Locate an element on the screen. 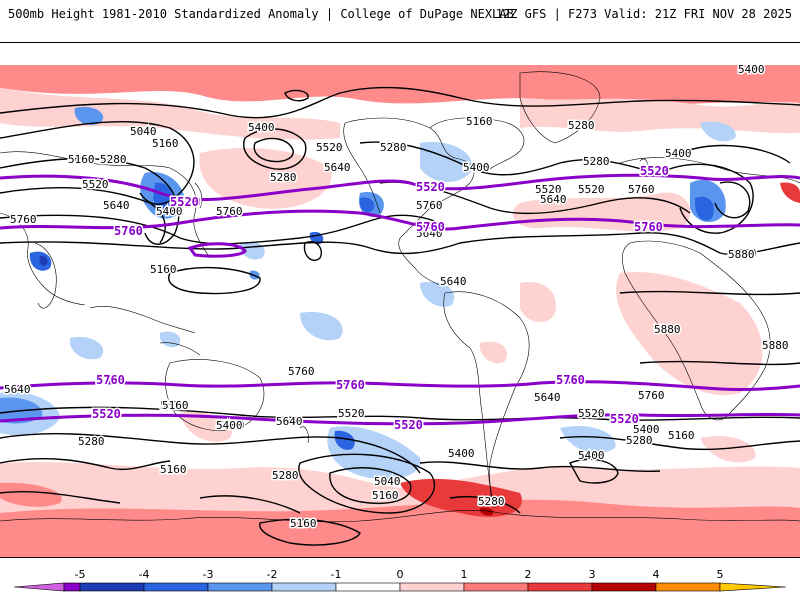 This screenshot has width=800, height=600. colorbar-legend: -5 -4 -3 -2 -1 0 1 2 3 4 5 is located at coordinates (400, 584).